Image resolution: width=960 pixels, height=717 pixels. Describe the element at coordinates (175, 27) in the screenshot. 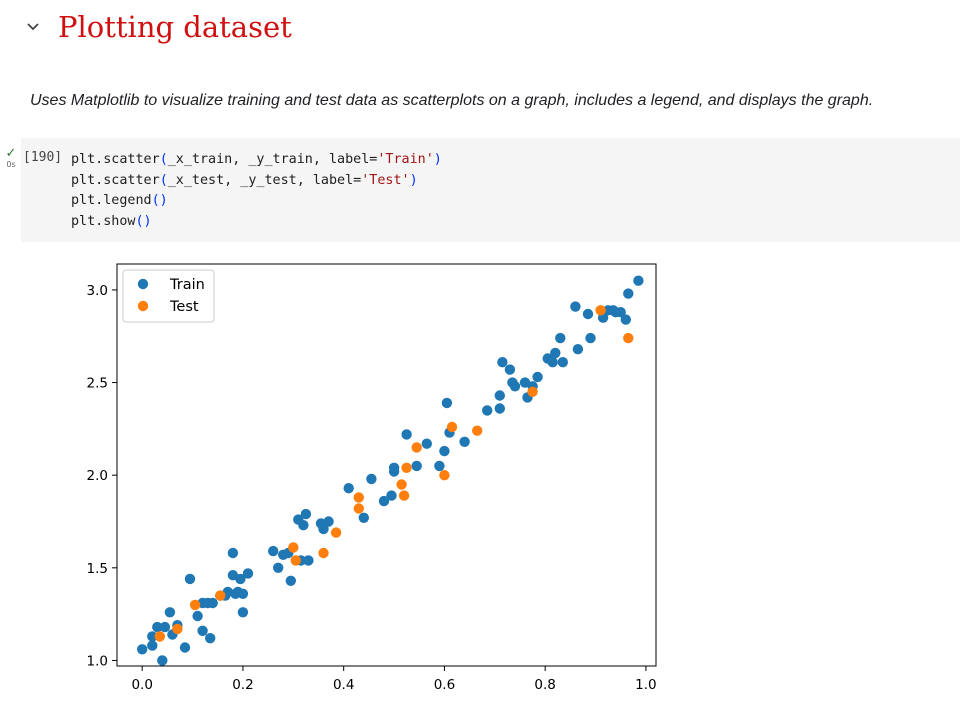

I see `section-title: Plotting dataset` at that location.